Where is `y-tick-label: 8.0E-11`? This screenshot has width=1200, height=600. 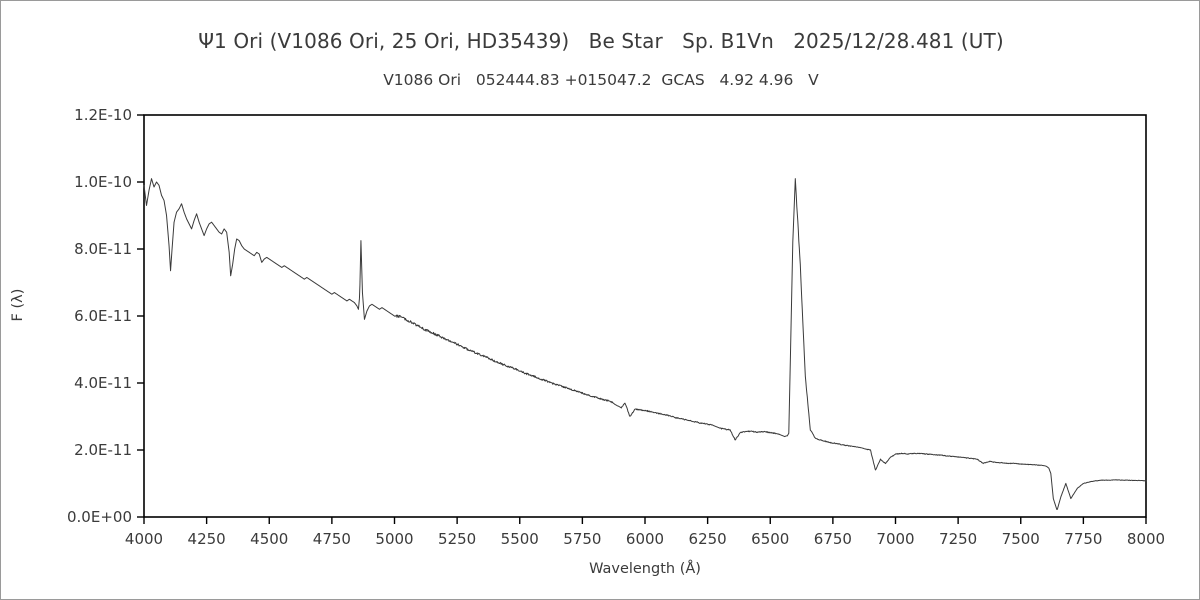
y-tick-label: 8.0E-11 is located at coordinates (103, 249).